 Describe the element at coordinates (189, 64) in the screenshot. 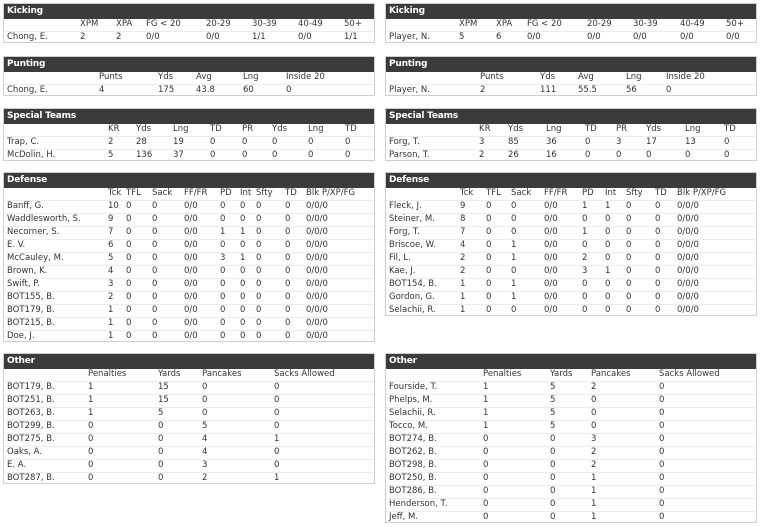

I see `section-title: Punting` at that location.